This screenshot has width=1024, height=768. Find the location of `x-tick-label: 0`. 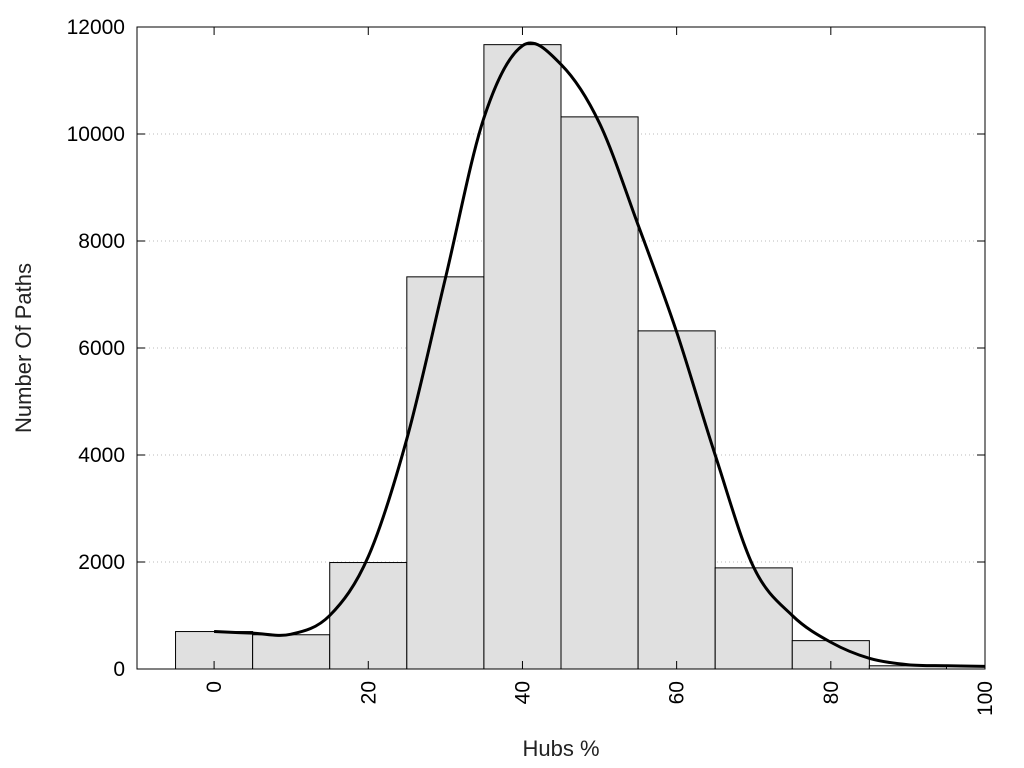

x-tick-label: 0 is located at coordinates (214, 687).